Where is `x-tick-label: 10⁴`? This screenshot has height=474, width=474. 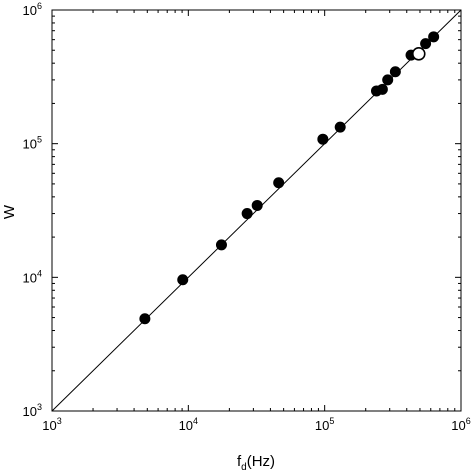 x-tick-label: 10⁴ is located at coordinates (188, 424).